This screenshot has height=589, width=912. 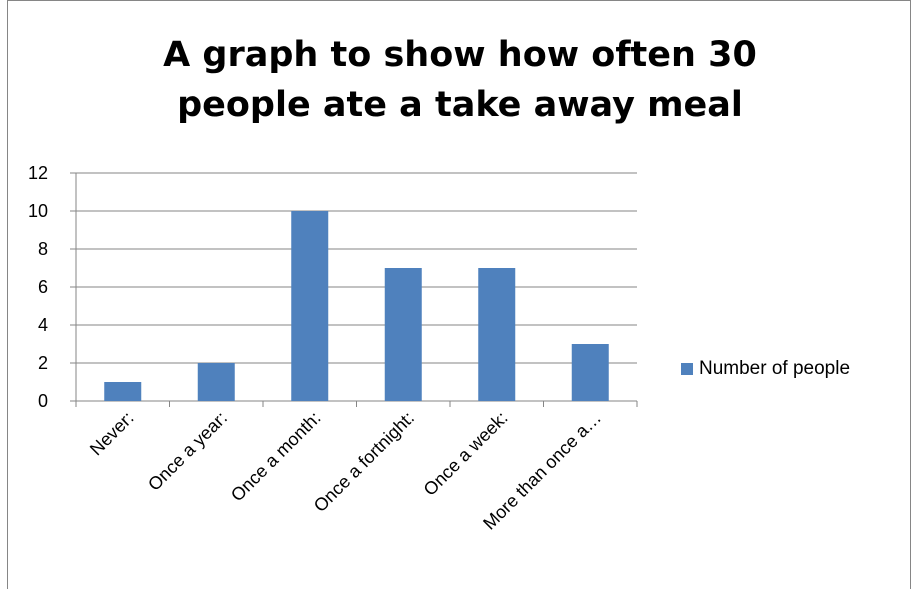 I want to click on chart-title-line-1: A graph to show how often 30, so click(x=460, y=55).